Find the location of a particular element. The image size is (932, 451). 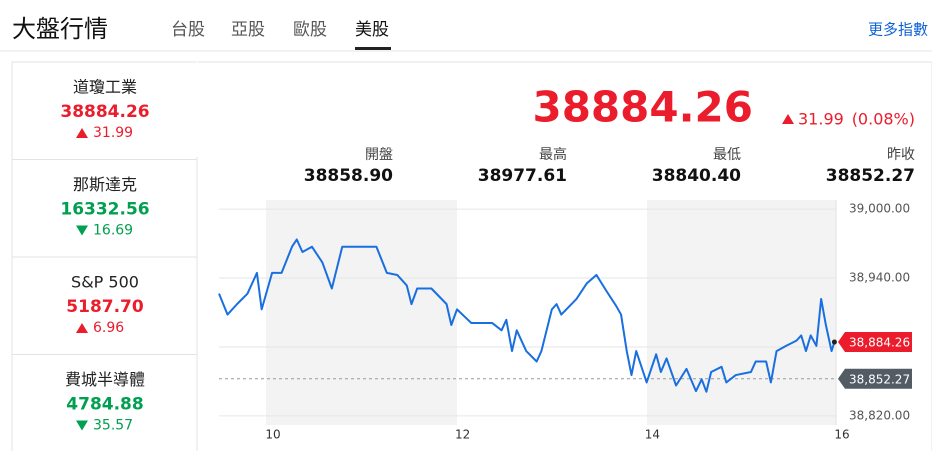

index-name: 費城半導體 is located at coordinates (105, 379).